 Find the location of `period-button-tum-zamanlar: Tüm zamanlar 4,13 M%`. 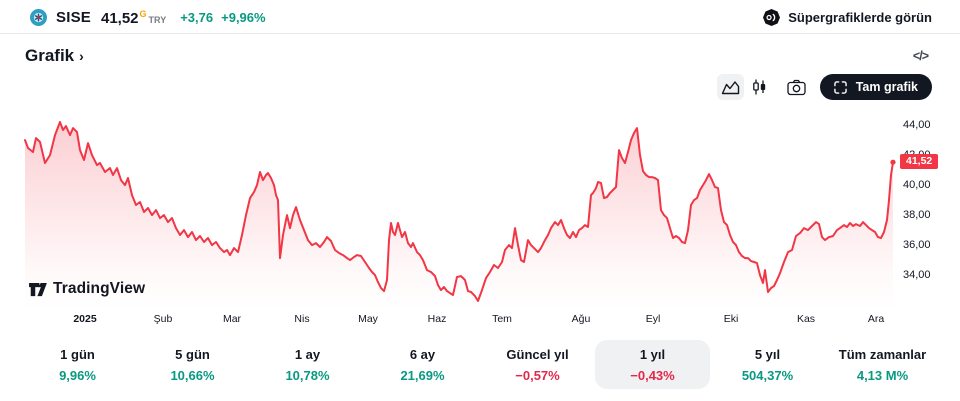

period-button-tum-zamanlar: Tüm zamanlar 4,13 M% is located at coordinates (882, 364).